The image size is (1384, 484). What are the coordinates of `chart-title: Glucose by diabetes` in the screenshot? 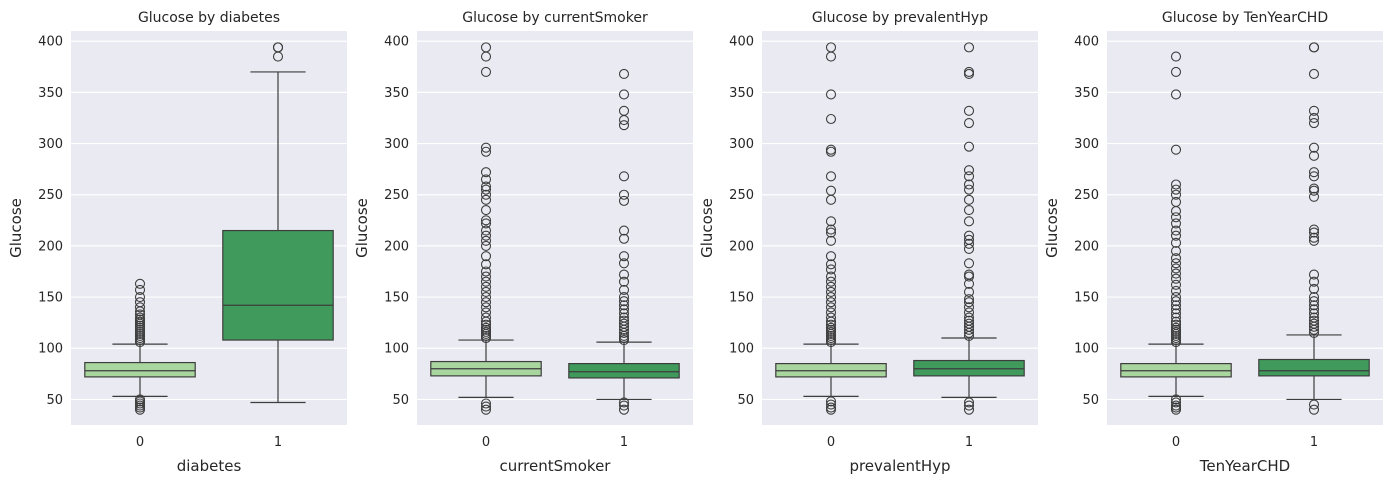 It's located at (209, 18).